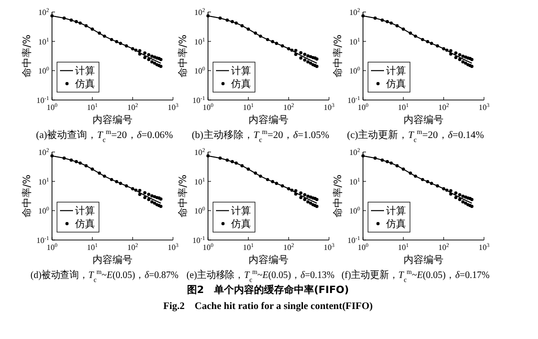 Image resolution: width=538 pixels, height=339 pixels. I want to click on chart-title: (f)主动更新，T$_{c}$$^{m}$~E(0.05)，δ=0.17%, so click(417, 276).